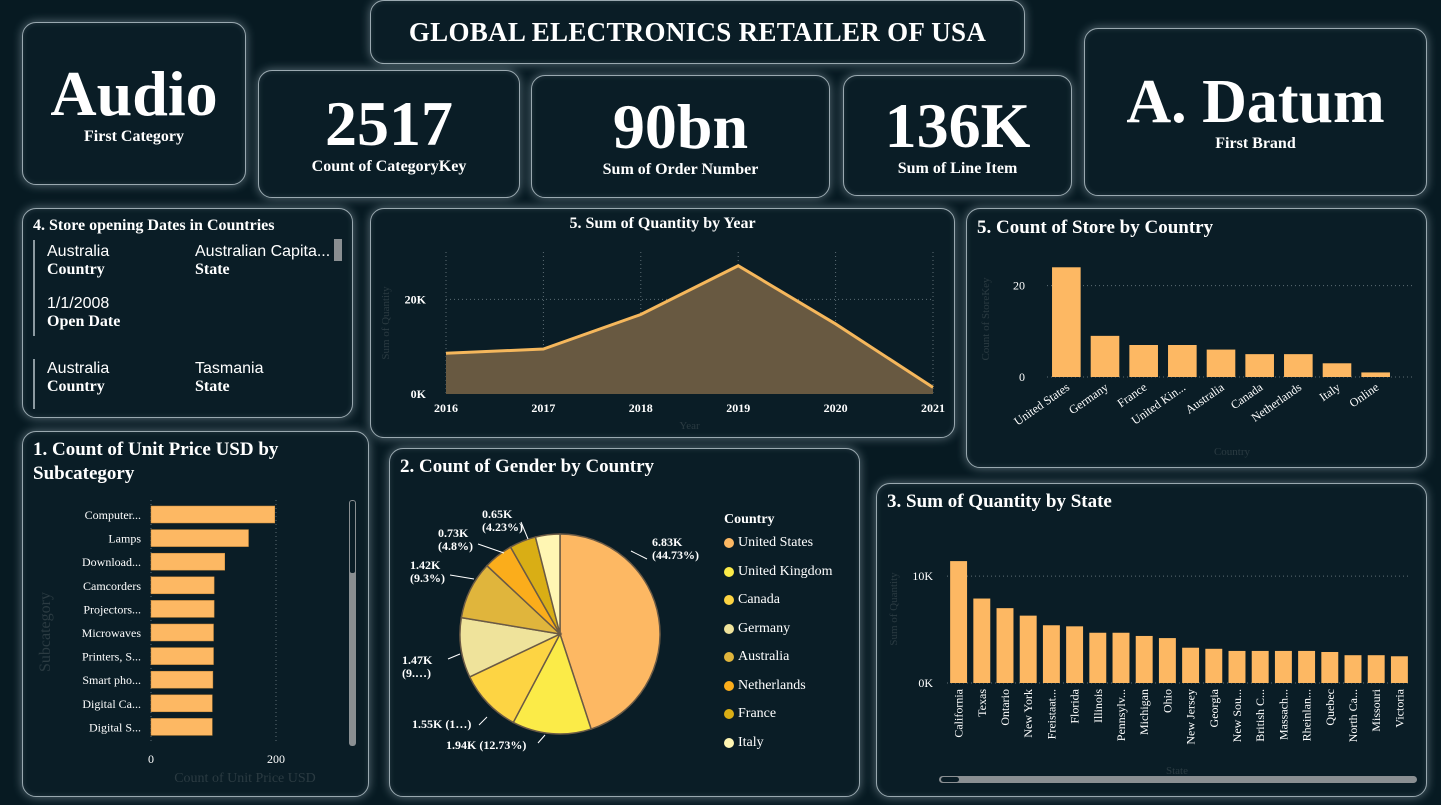 Image resolution: width=1441 pixels, height=805 pixels. I want to click on pie-data-label: 1.94K (12.73%), so click(486, 745).